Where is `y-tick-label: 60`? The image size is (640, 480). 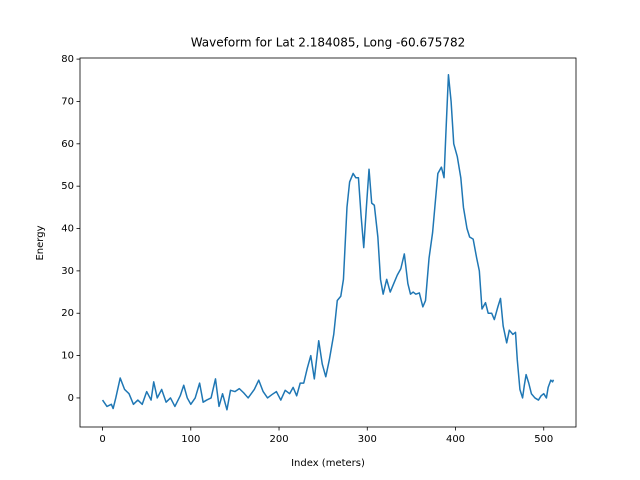 y-tick-label: 60 is located at coordinates (67, 144).